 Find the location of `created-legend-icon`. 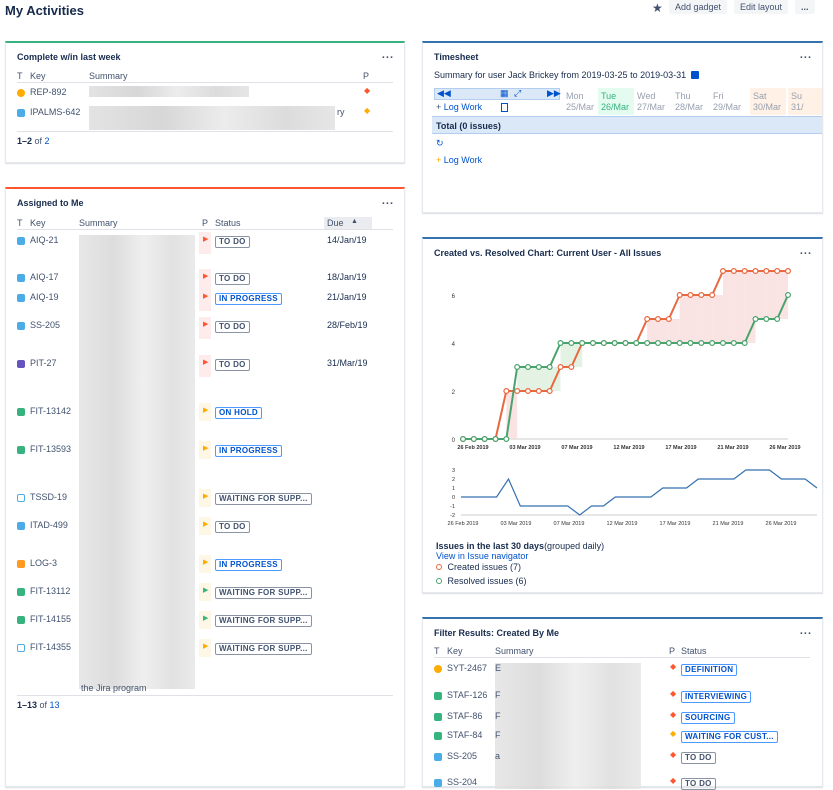

created-legend-icon is located at coordinates (439, 567).